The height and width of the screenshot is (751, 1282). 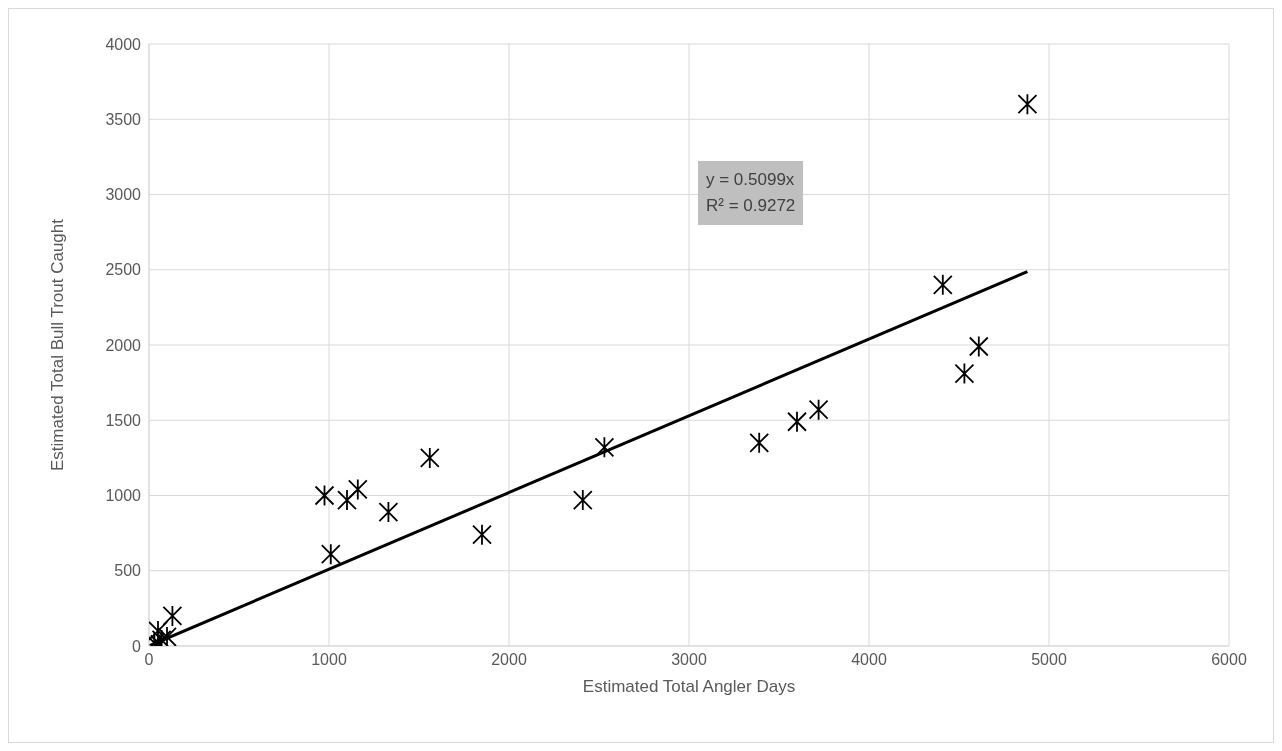 I want to click on annotation: y = 0.5099x, so click(x=751, y=180).